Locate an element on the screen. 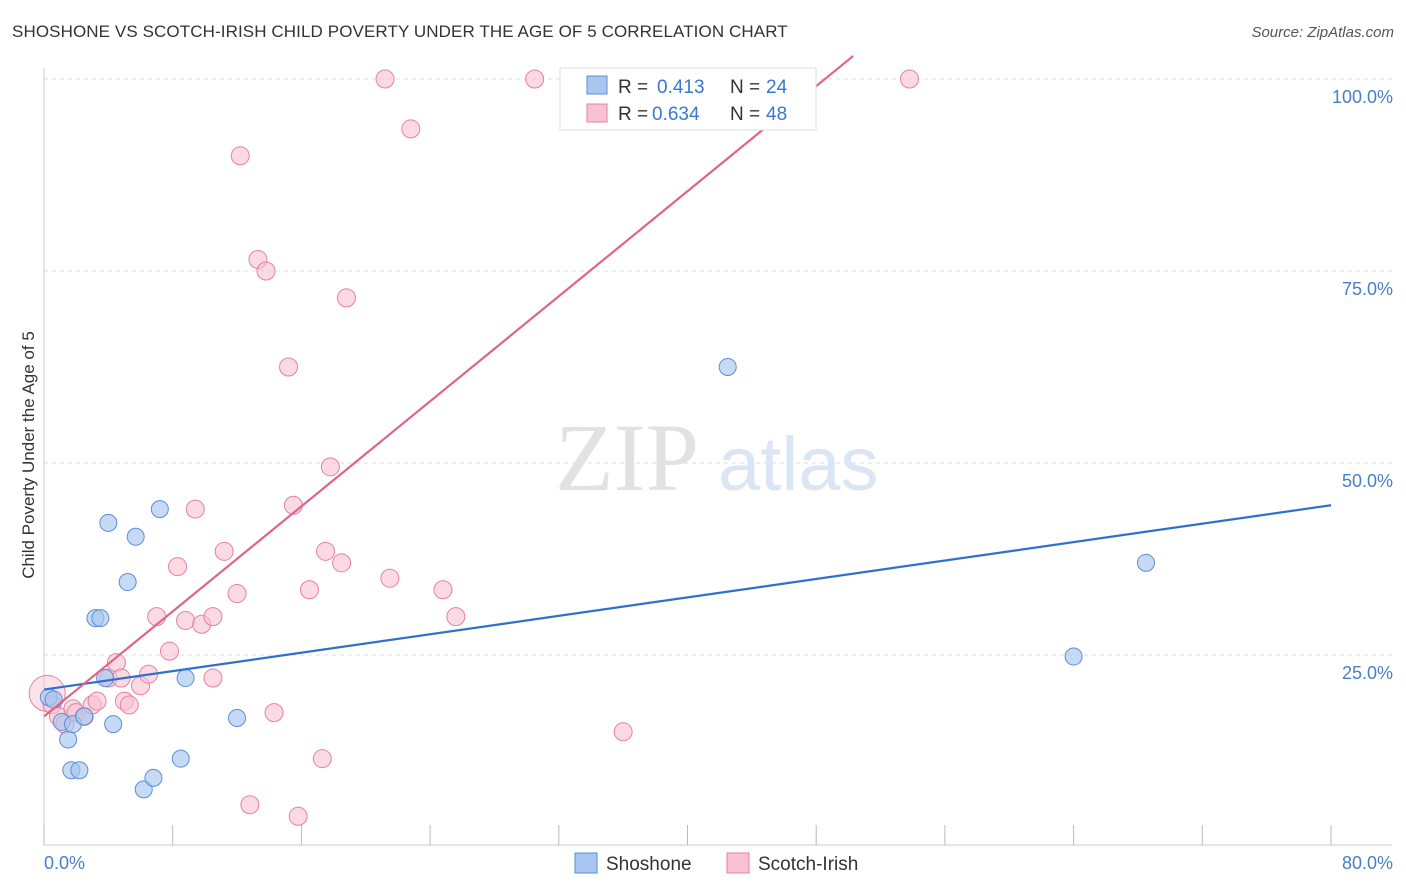  y-tick-label-50: 50.0% is located at coordinates (1367, 481).